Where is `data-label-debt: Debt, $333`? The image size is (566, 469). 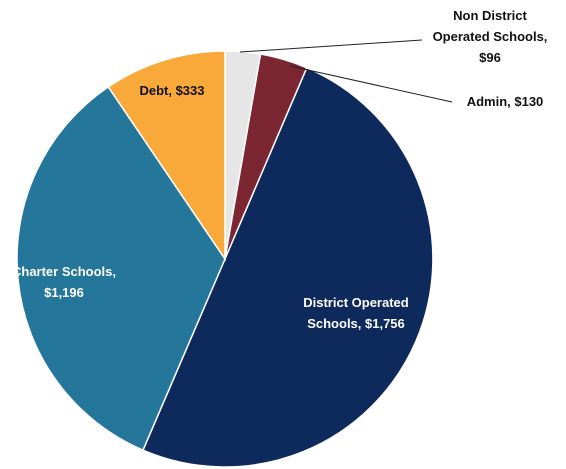 data-label-debt: Debt, $333 is located at coordinates (171, 90).